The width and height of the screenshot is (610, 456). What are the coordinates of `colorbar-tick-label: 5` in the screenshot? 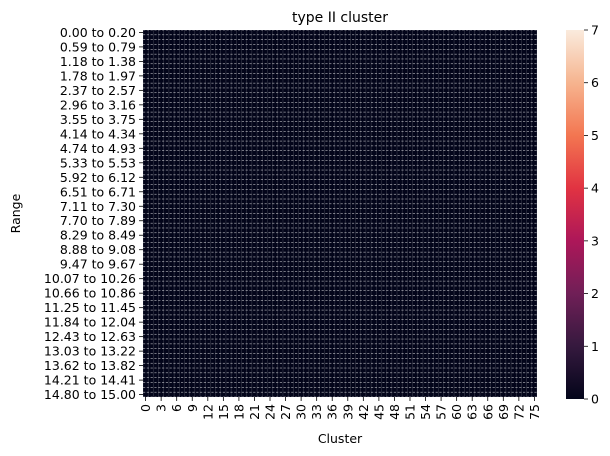 It's located at (595, 135).